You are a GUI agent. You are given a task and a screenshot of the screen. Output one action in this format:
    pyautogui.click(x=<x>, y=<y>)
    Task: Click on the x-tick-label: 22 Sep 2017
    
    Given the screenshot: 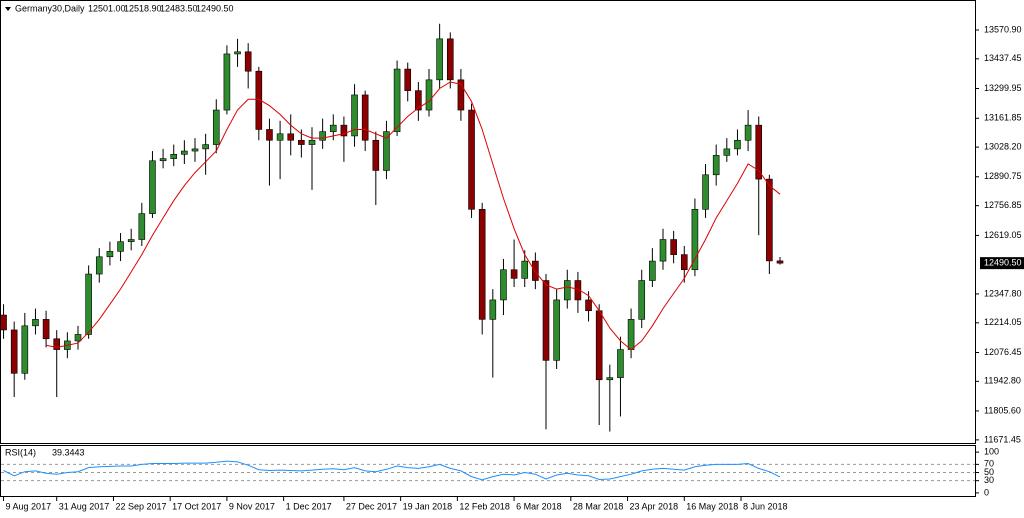 What is the action you would take?
    pyautogui.click(x=140, y=506)
    